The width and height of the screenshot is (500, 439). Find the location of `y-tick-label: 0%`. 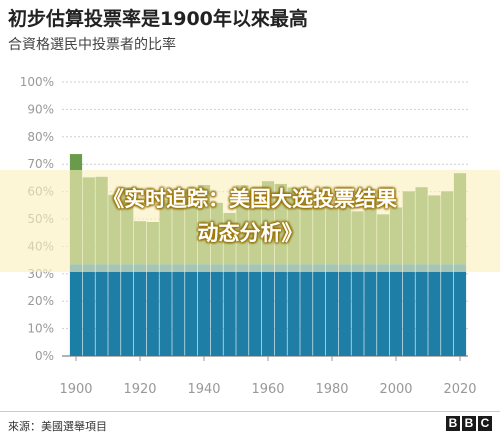

y-tick-label: 0% is located at coordinates (44, 356).